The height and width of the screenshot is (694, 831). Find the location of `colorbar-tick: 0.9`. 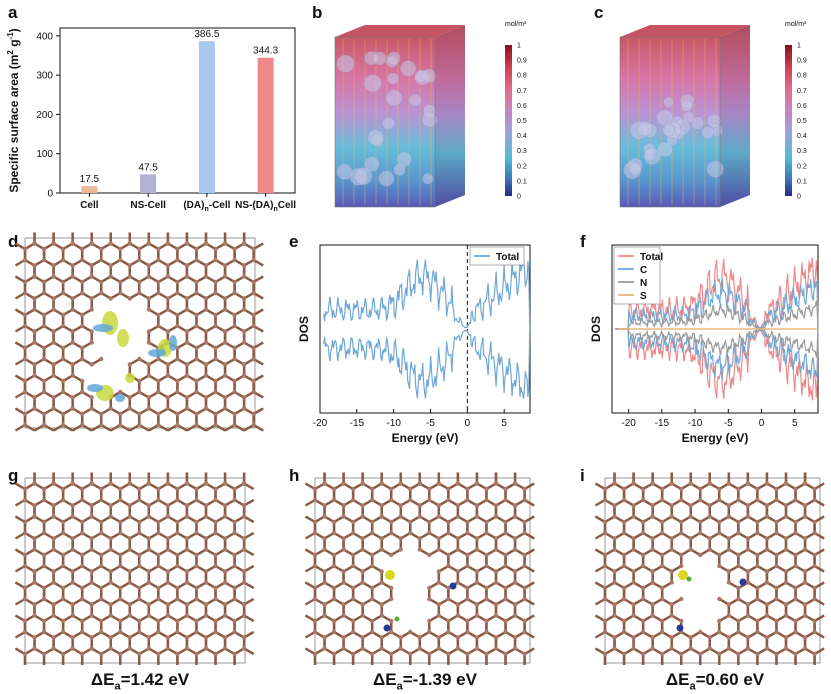

colorbar-tick: 0.9 is located at coordinates (802, 61).